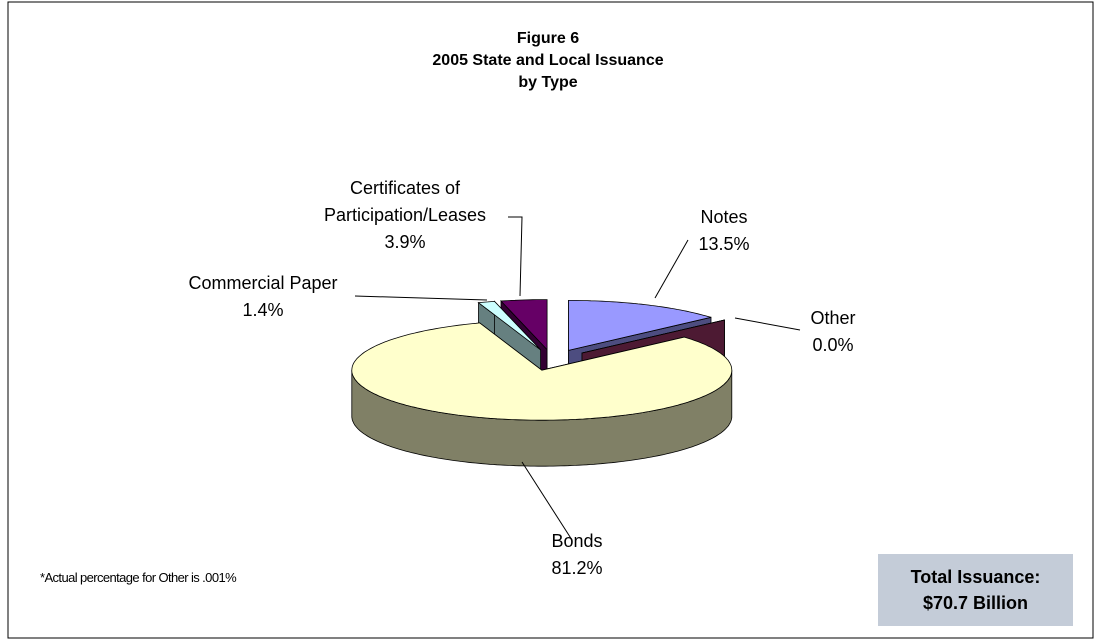 The height and width of the screenshot is (641, 1097). What do you see at coordinates (975, 577) in the screenshot?
I see `total-label: Total Issuance:` at bounding box center [975, 577].